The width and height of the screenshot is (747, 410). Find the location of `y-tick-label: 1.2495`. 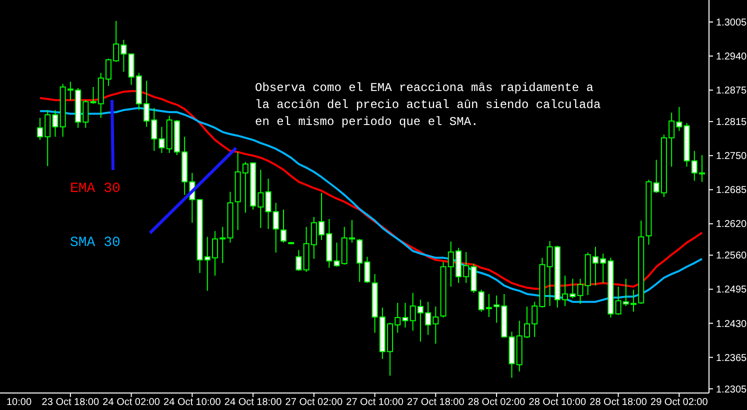

y-tick-label: 1.2495 is located at coordinates (731, 290).